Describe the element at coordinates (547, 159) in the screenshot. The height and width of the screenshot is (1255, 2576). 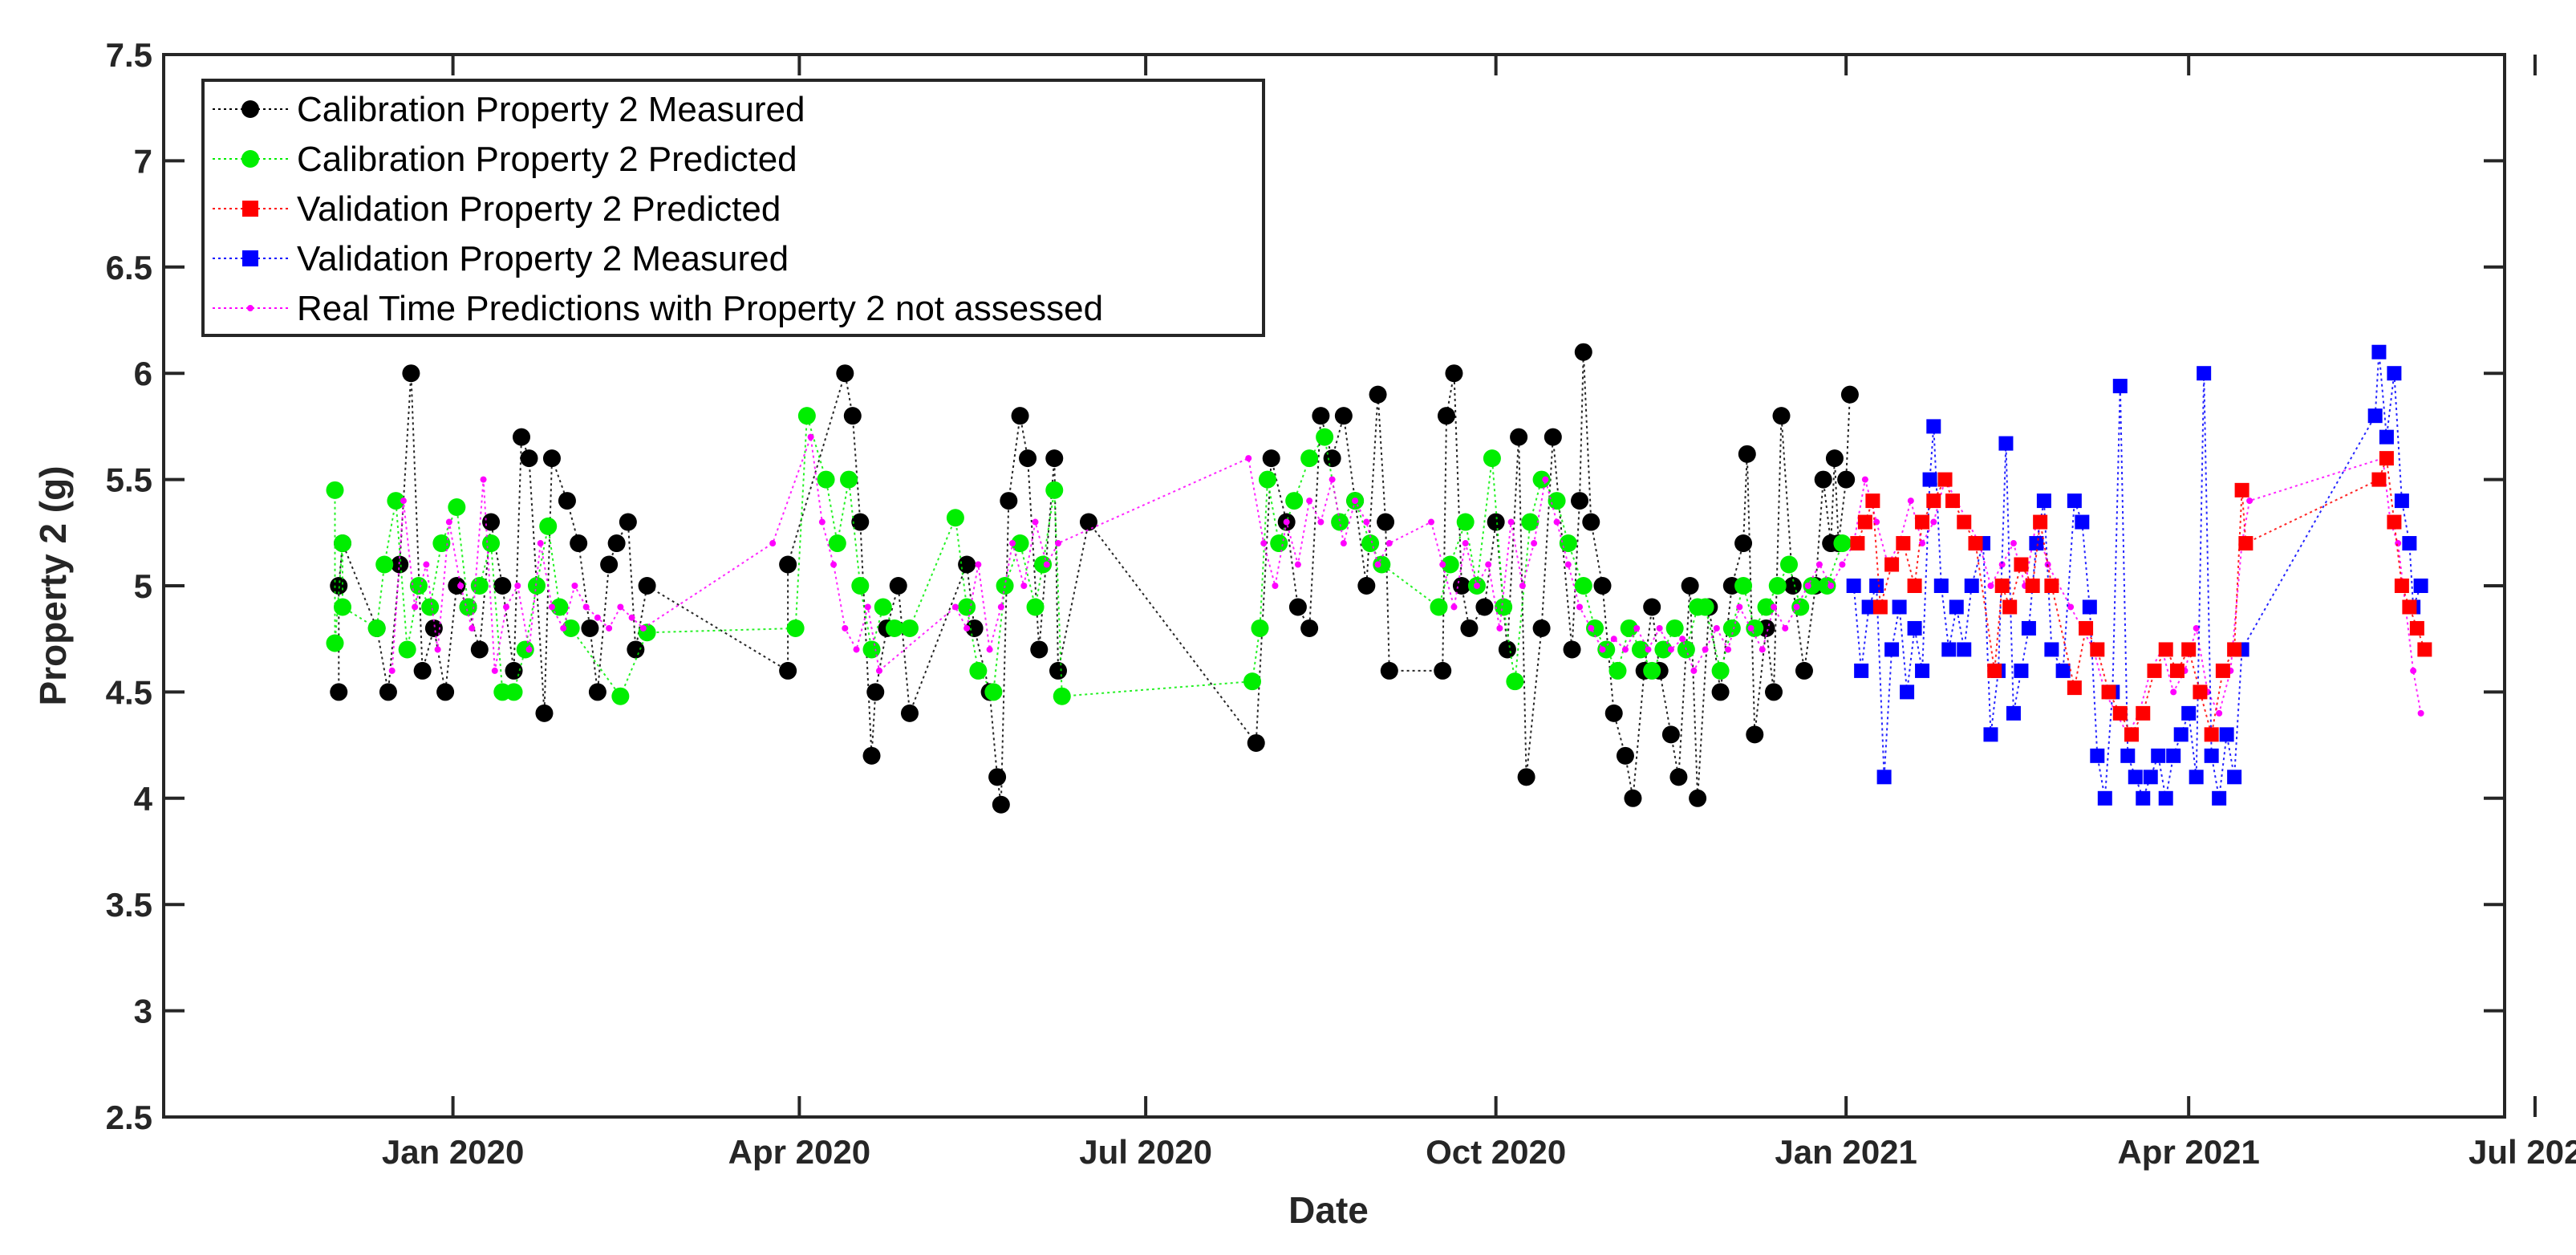
I see `legend-label: Calibration Property 2 Predicted` at that location.